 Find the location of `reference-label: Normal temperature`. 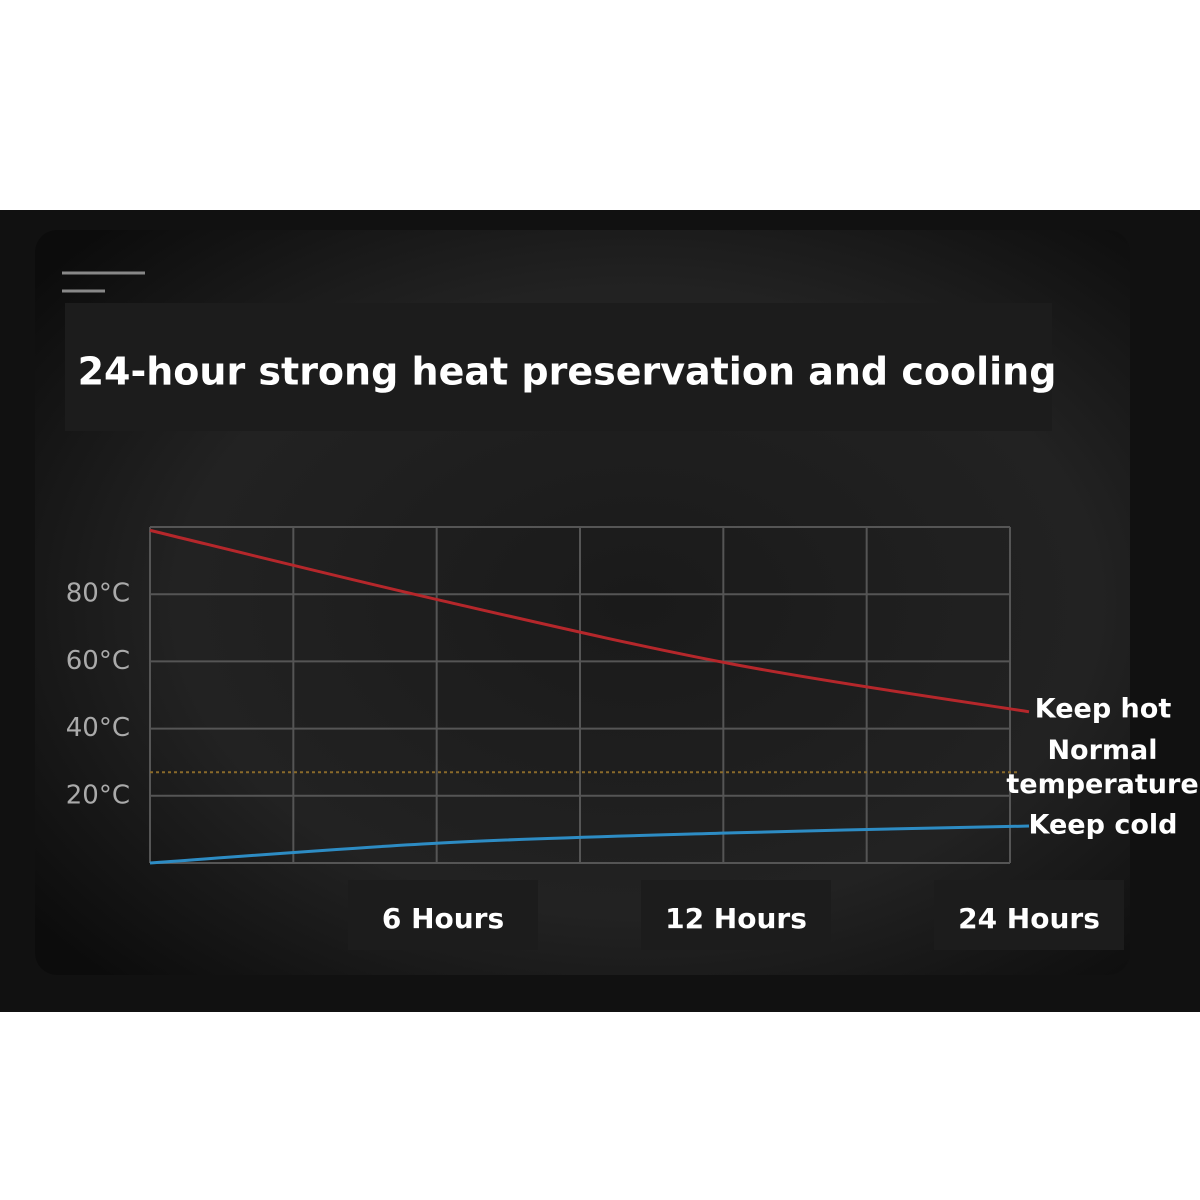

reference-label: Normal temperature is located at coordinates (1102, 768).